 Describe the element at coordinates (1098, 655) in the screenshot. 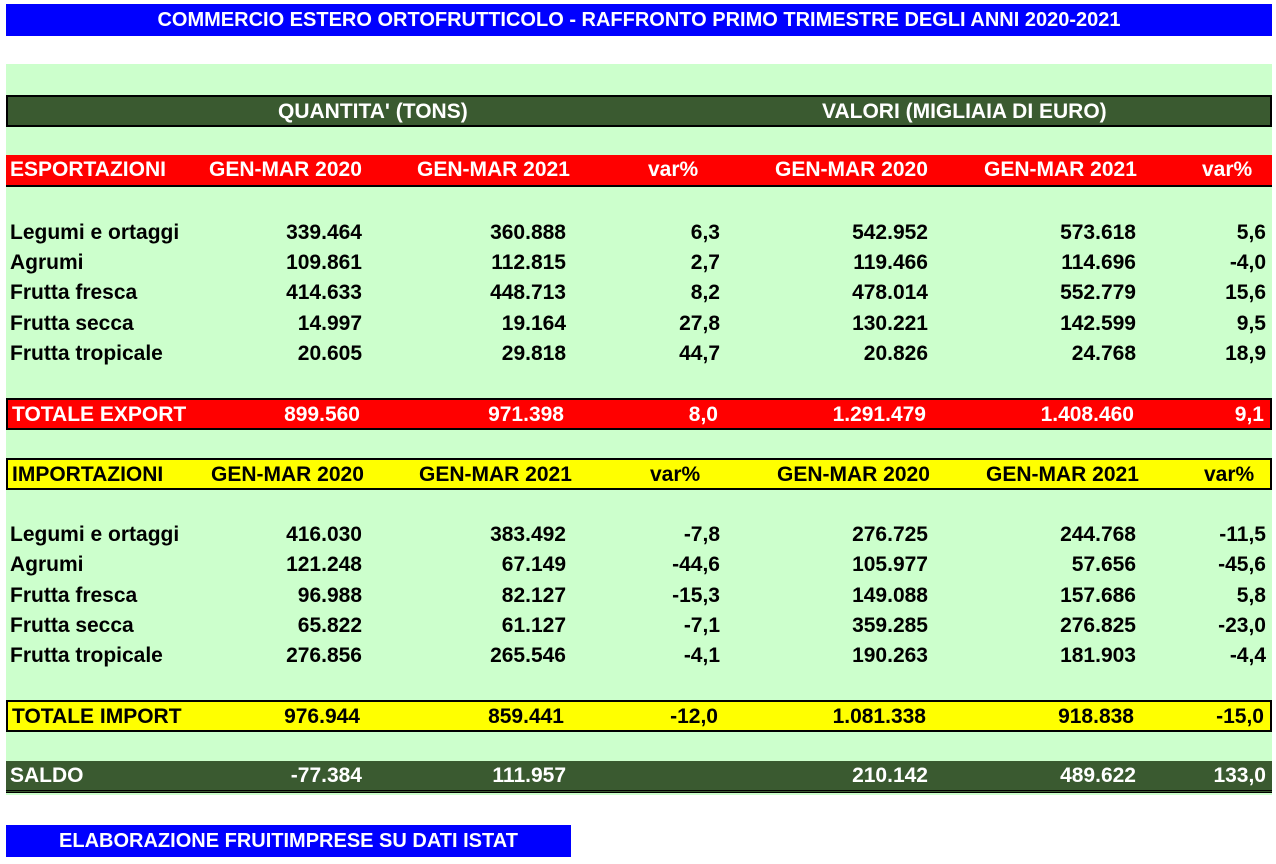

I see `table-cell: 181.903` at that location.